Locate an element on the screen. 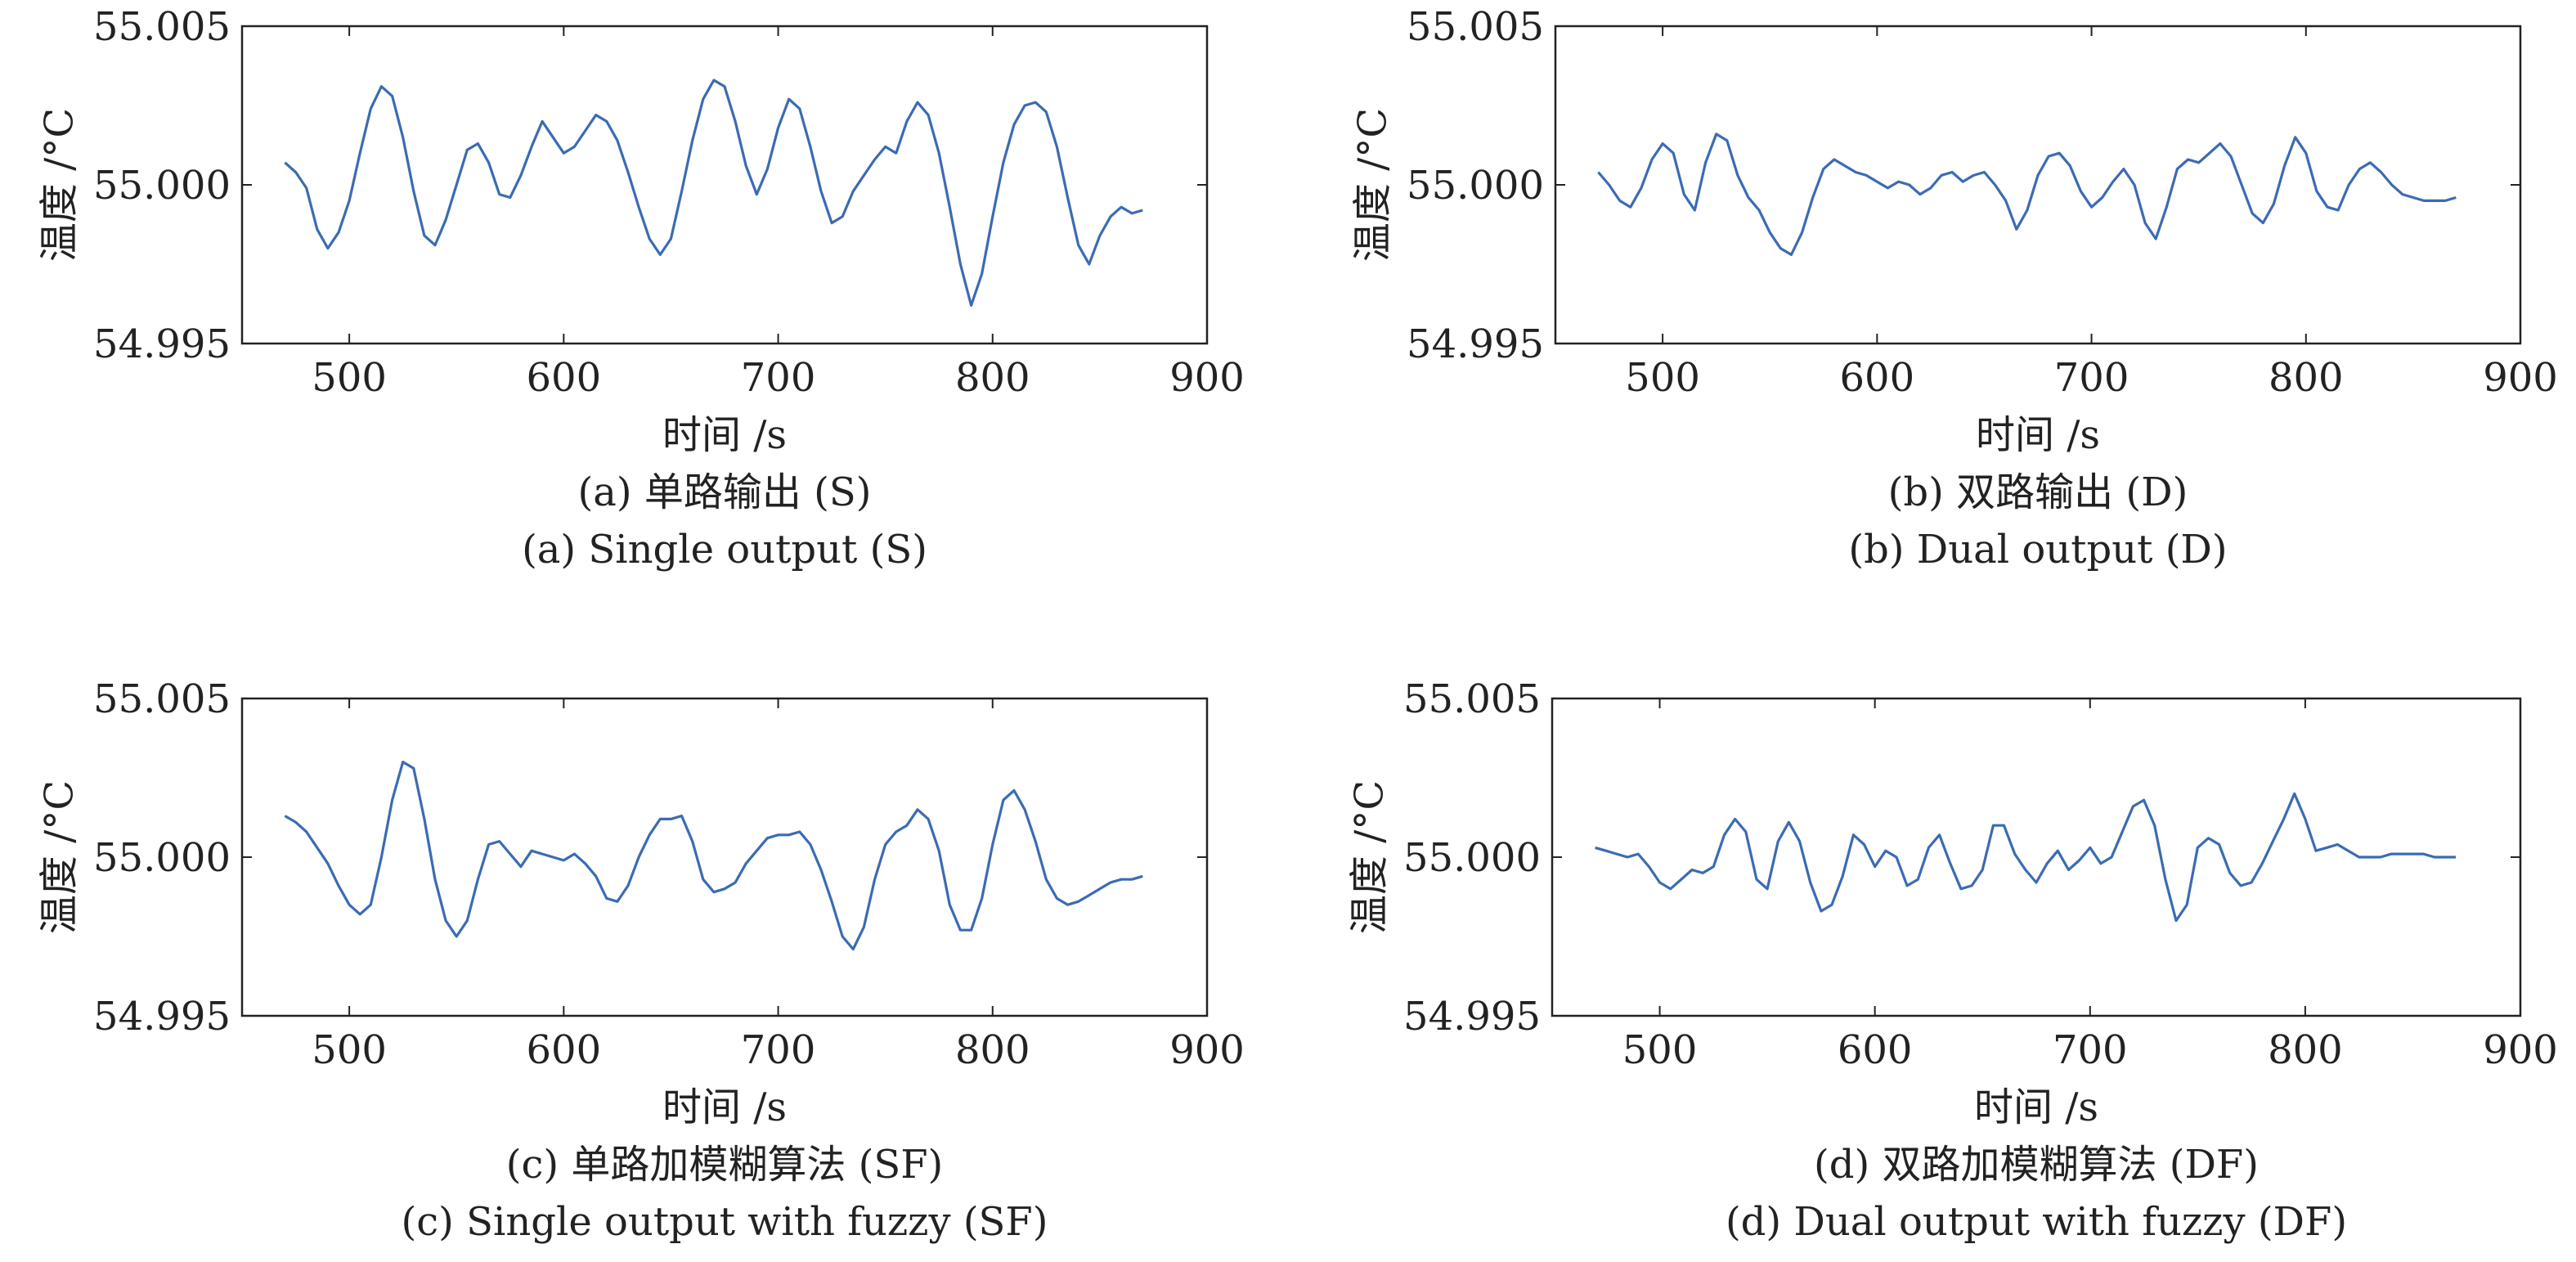 Image resolution: width=2576 pixels, height=1262 pixels. caption-chinese: (d) 双路加模糊算法 (DF) is located at coordinates (2036, 1165).